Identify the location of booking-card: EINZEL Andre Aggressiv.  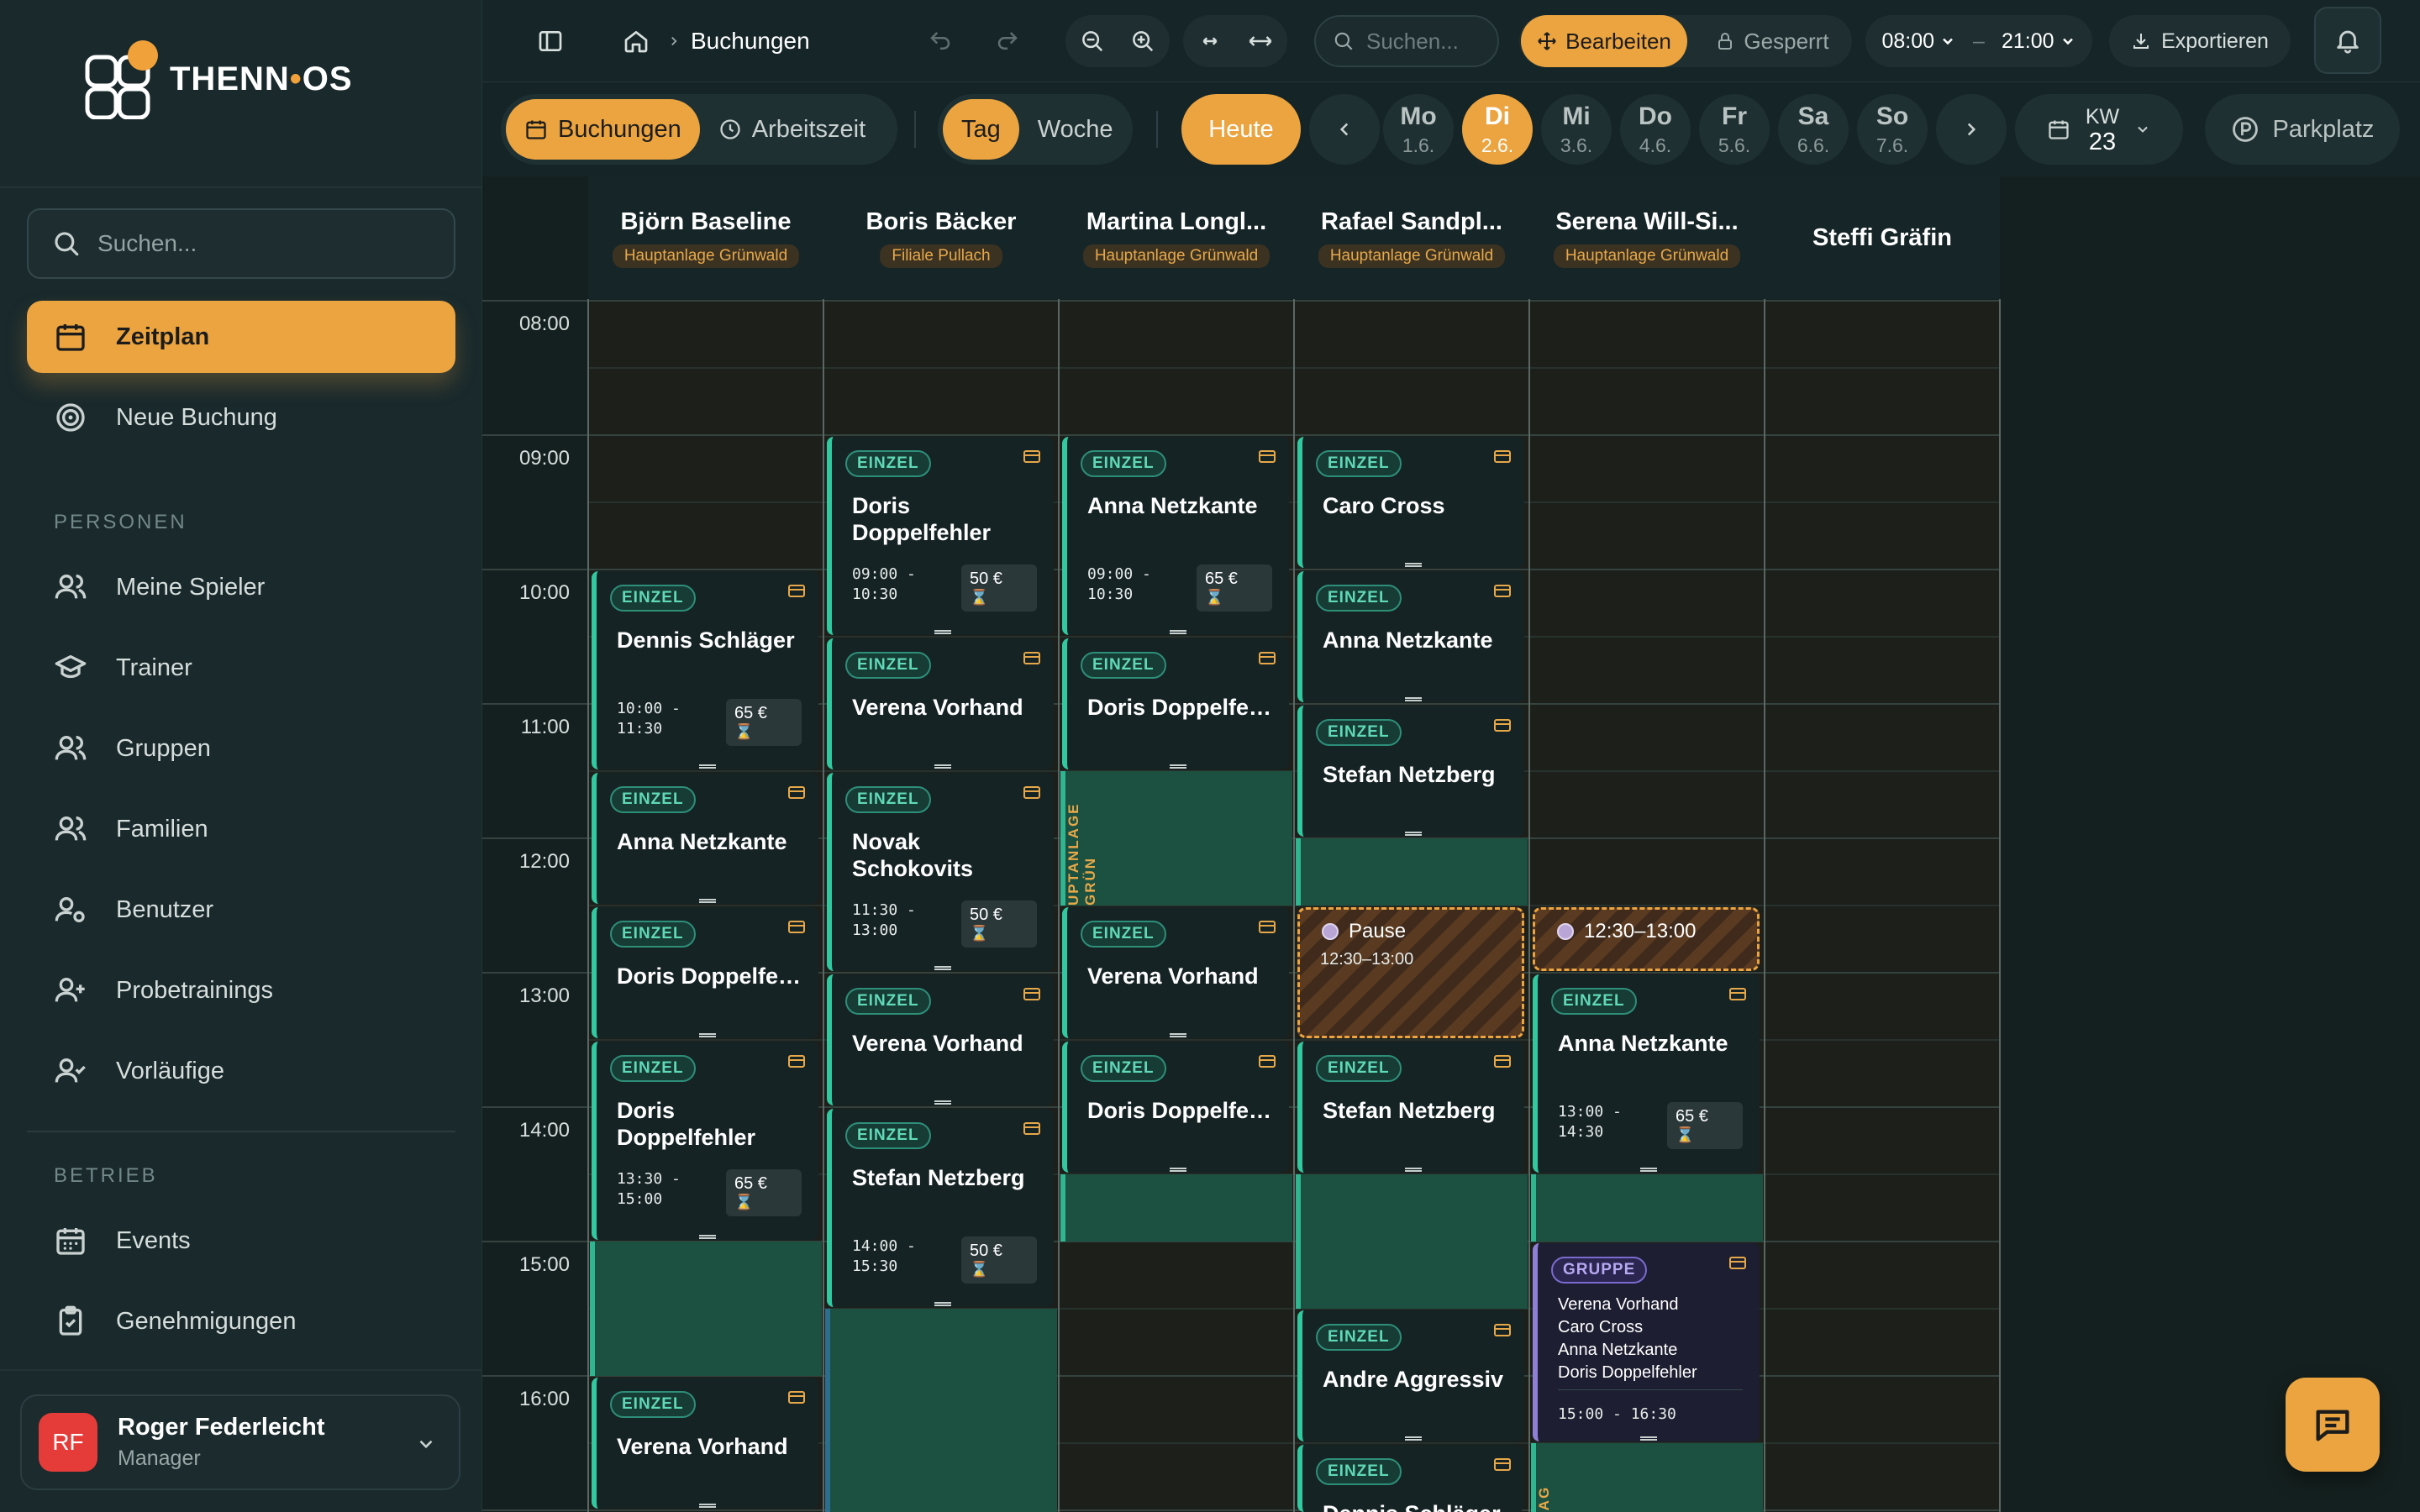
(1410, 1375).